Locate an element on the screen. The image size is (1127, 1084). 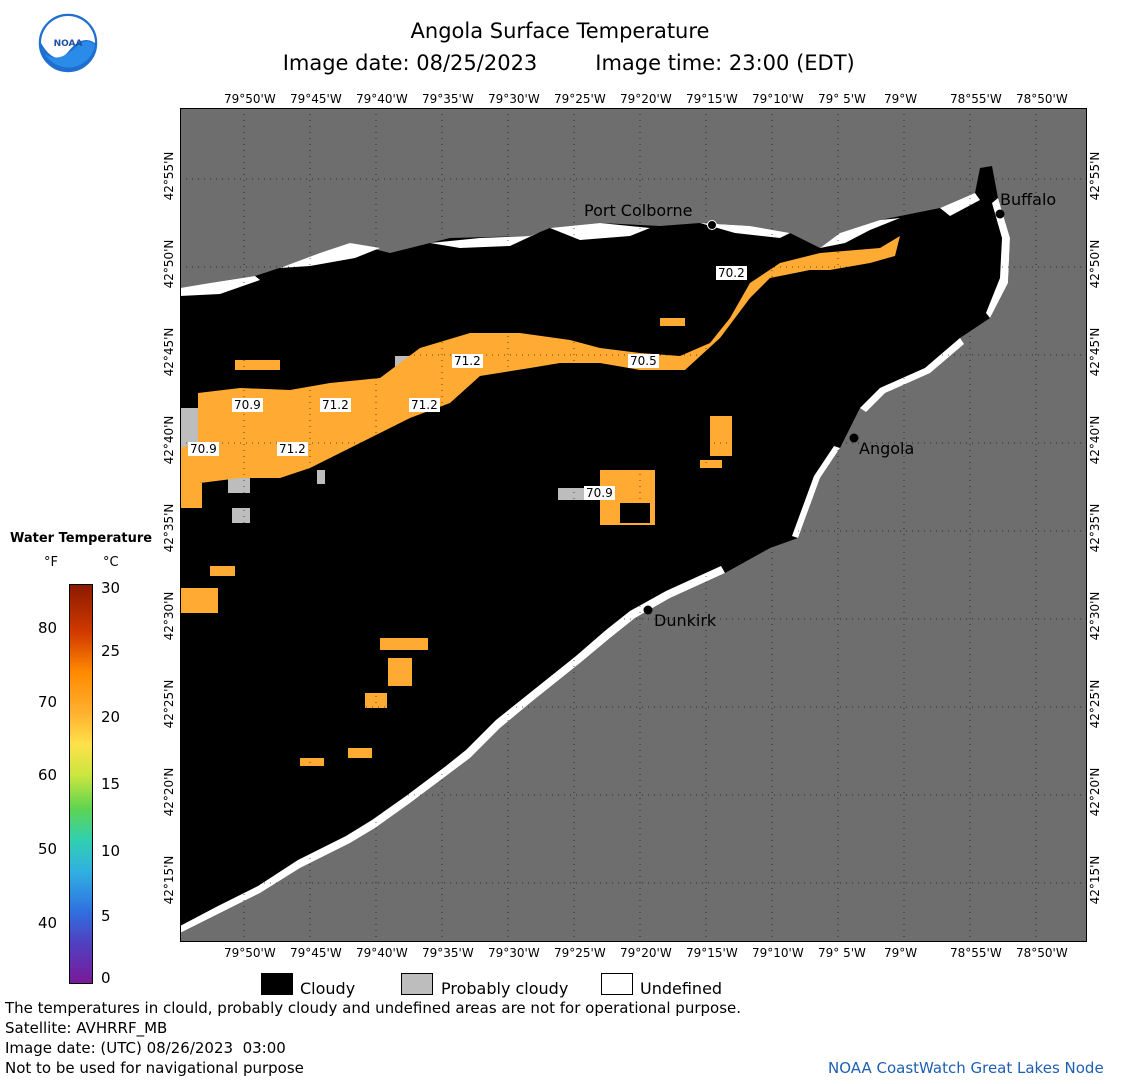
longitude-label: 79° 5'W is located at coordinates (842, 953).